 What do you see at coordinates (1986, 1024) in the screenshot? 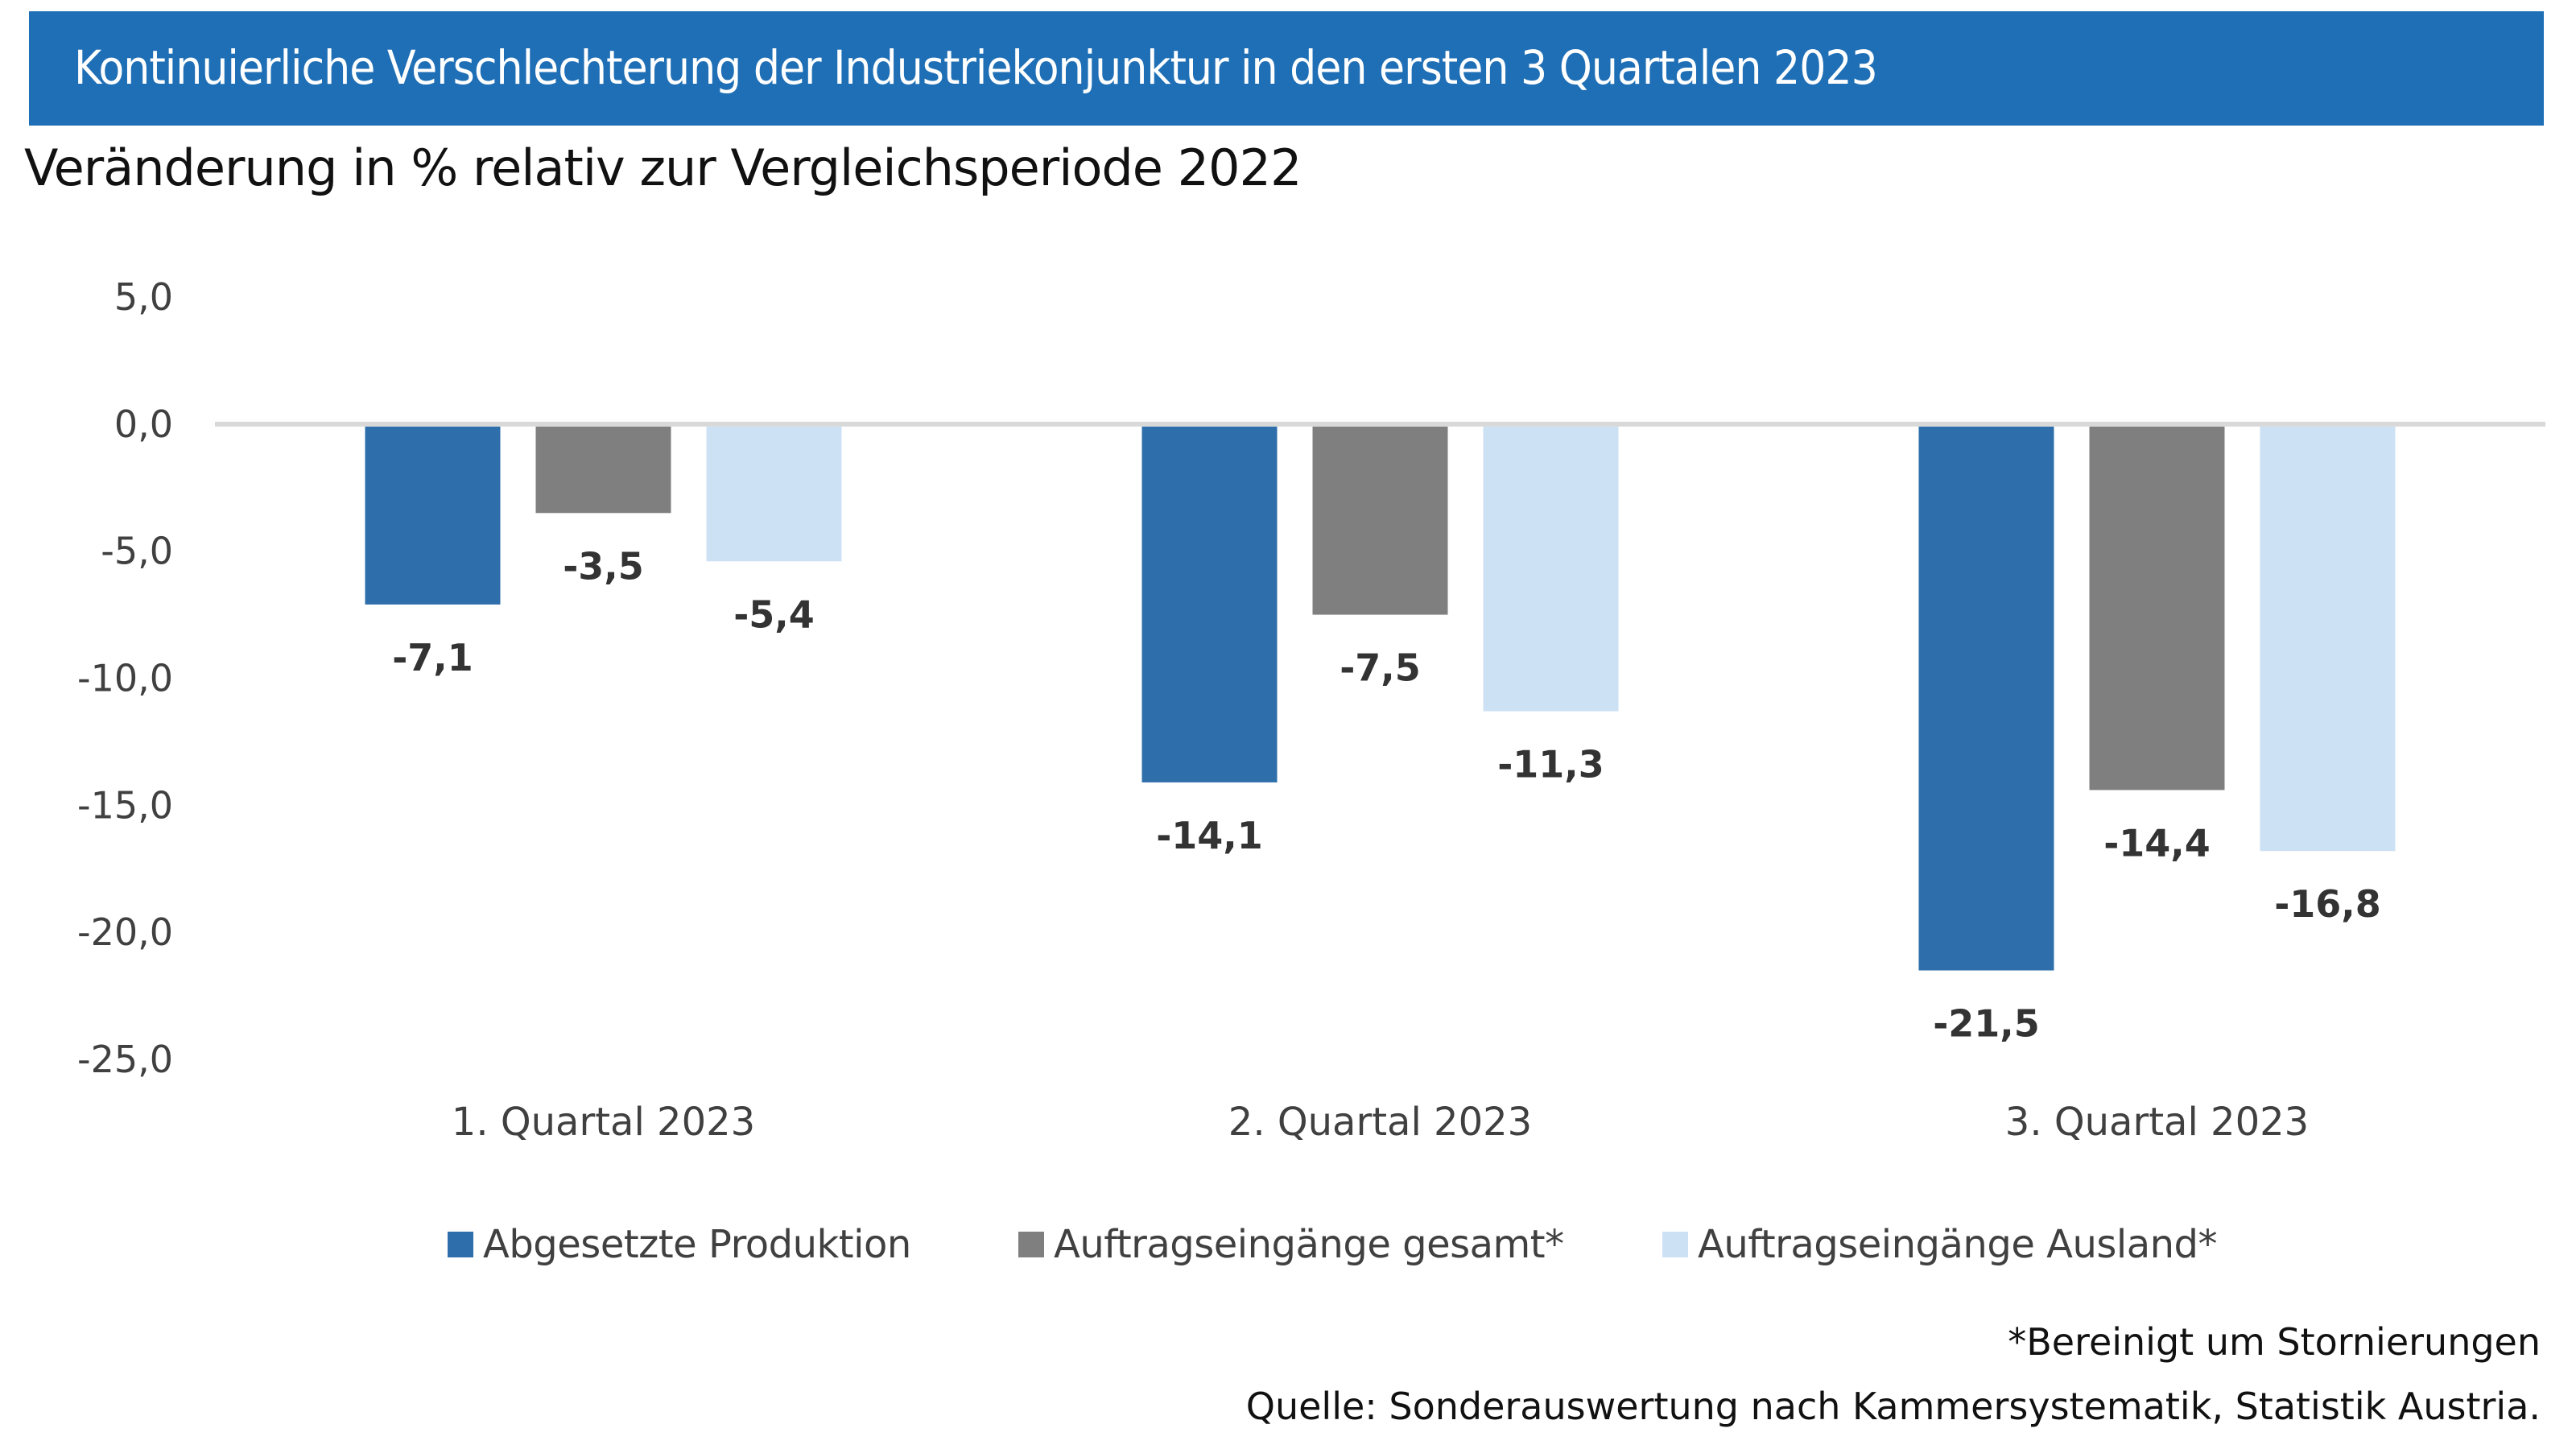
I see `data-label: -21,5` at bounding box center [1986, 1024].